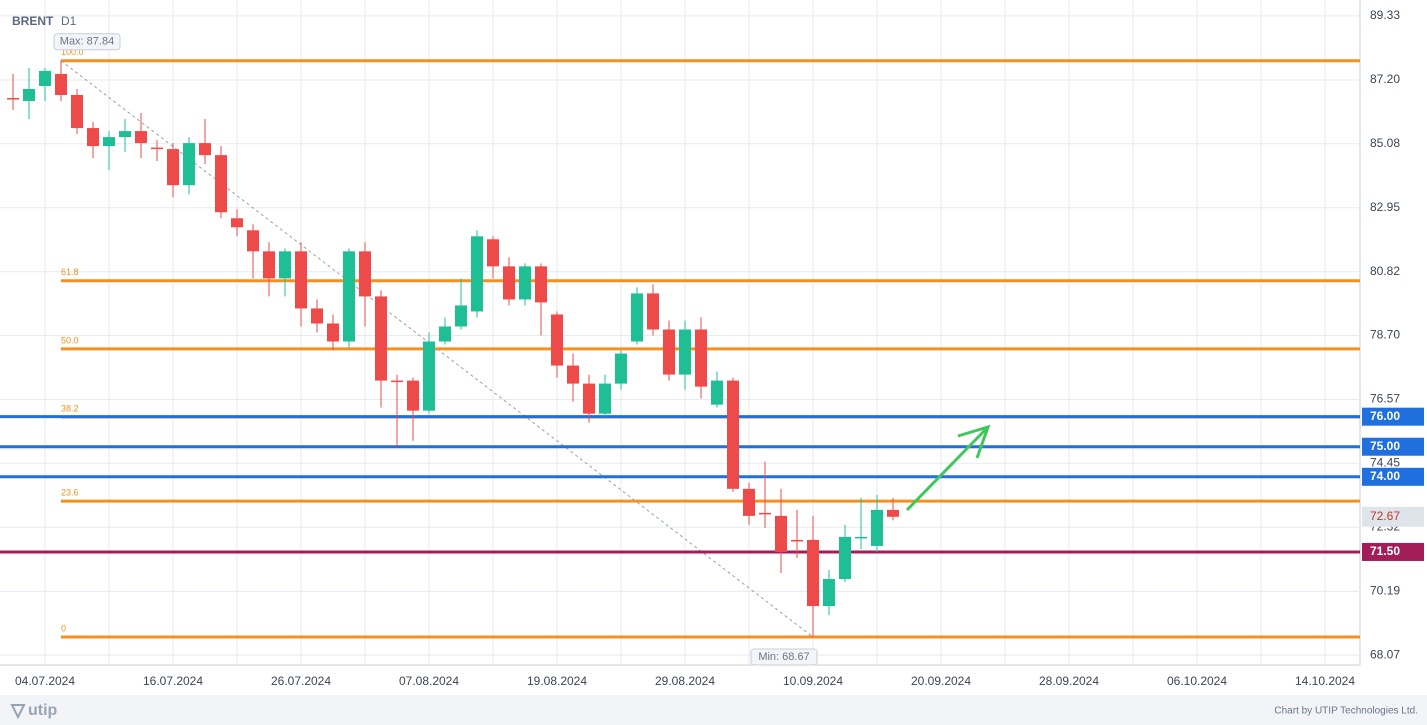 The height and width of the screenshot is (725, 1427). Describe the element at coordinates (974, 441) in the screenshot. I see `arrow-head` at that location.